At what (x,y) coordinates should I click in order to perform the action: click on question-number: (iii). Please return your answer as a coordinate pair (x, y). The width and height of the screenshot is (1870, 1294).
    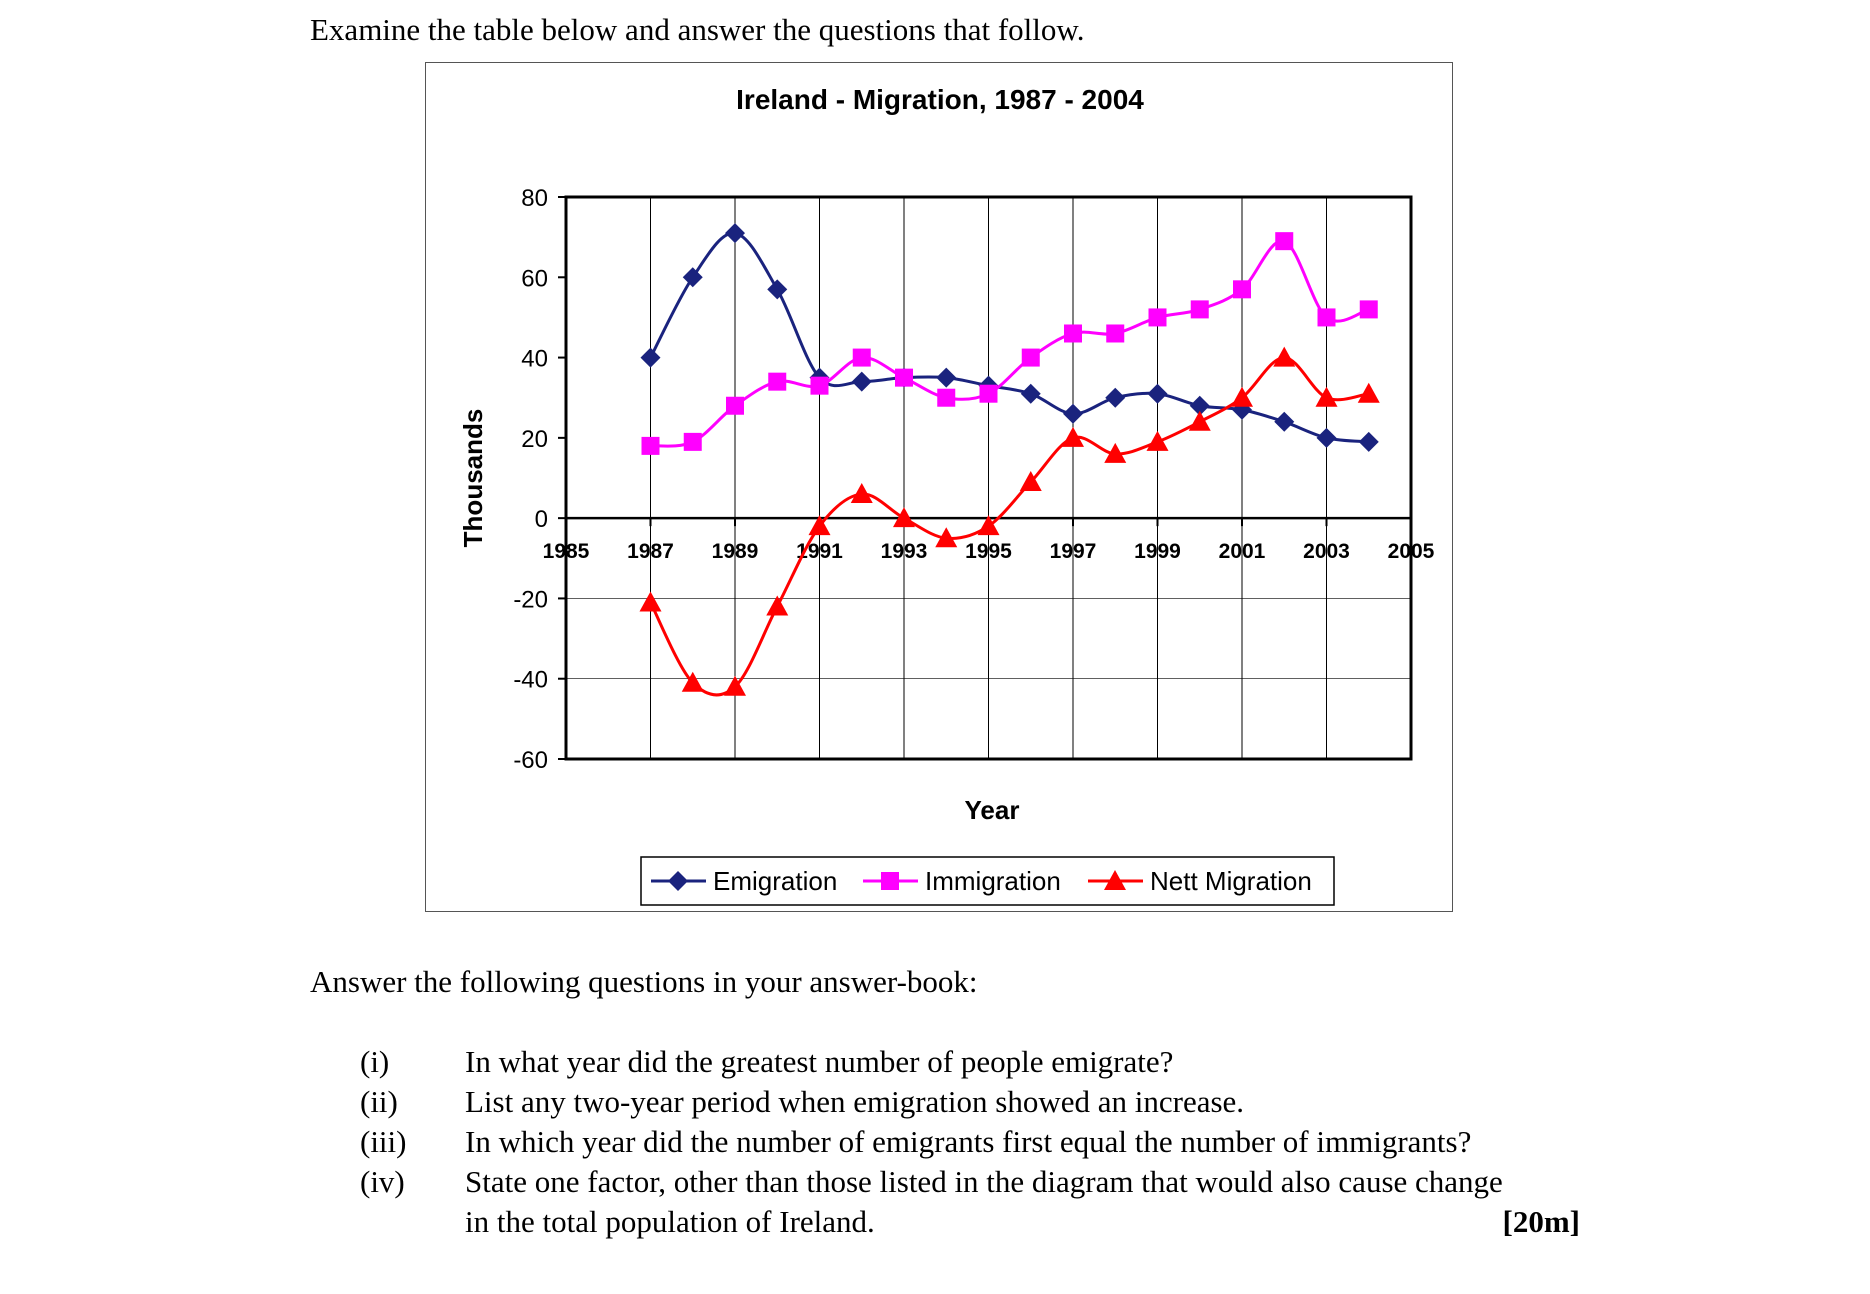
    Looking at the image, I should click on (383, 1141).